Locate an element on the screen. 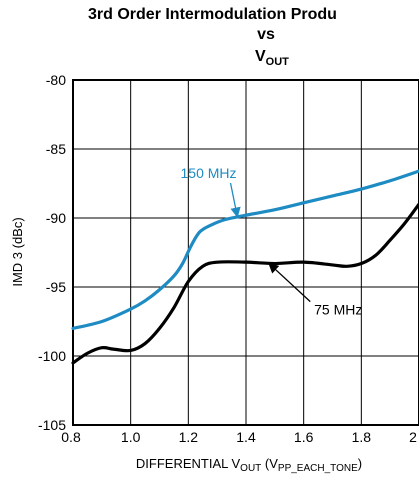 This screenshot has width=419, height=477. y-tick-label: -100 is located at coordinates (52, 356).